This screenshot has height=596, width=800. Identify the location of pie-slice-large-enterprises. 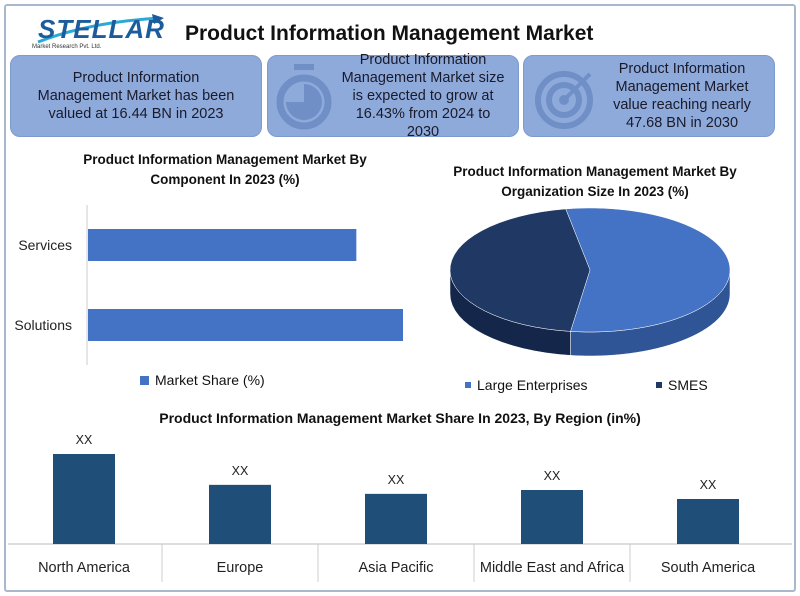
(648, 270).